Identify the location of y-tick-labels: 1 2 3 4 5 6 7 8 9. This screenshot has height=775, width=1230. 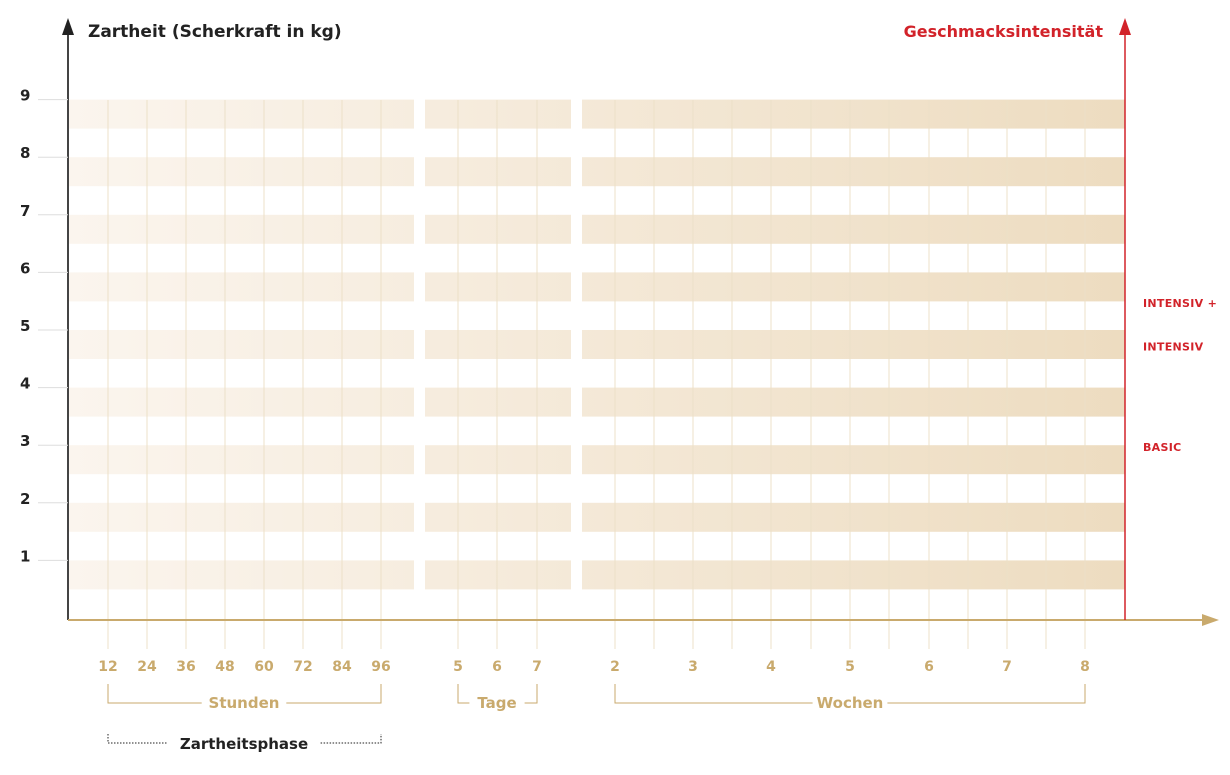
(44, 326).